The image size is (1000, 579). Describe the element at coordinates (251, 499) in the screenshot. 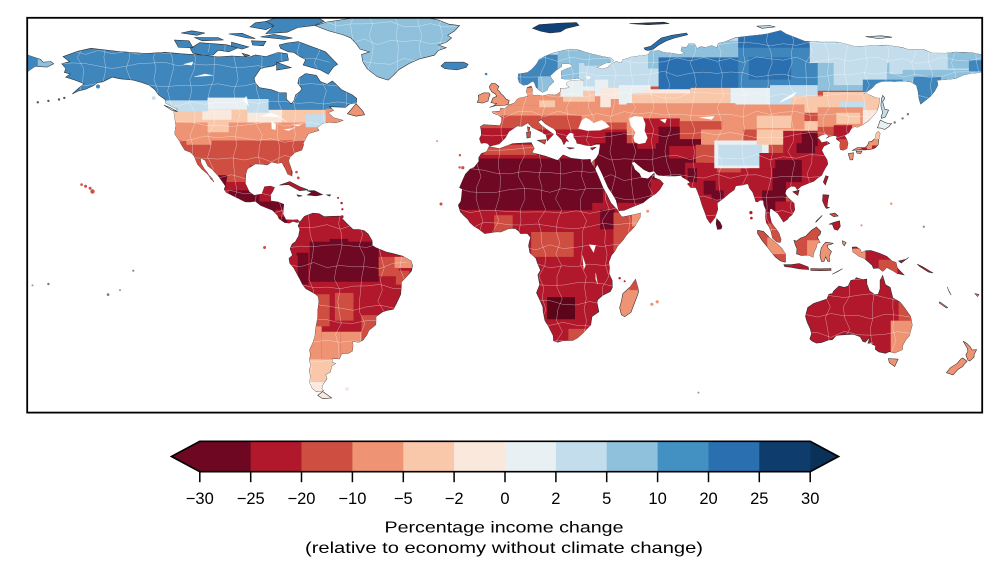

I see `svg-text: −25` at that location.